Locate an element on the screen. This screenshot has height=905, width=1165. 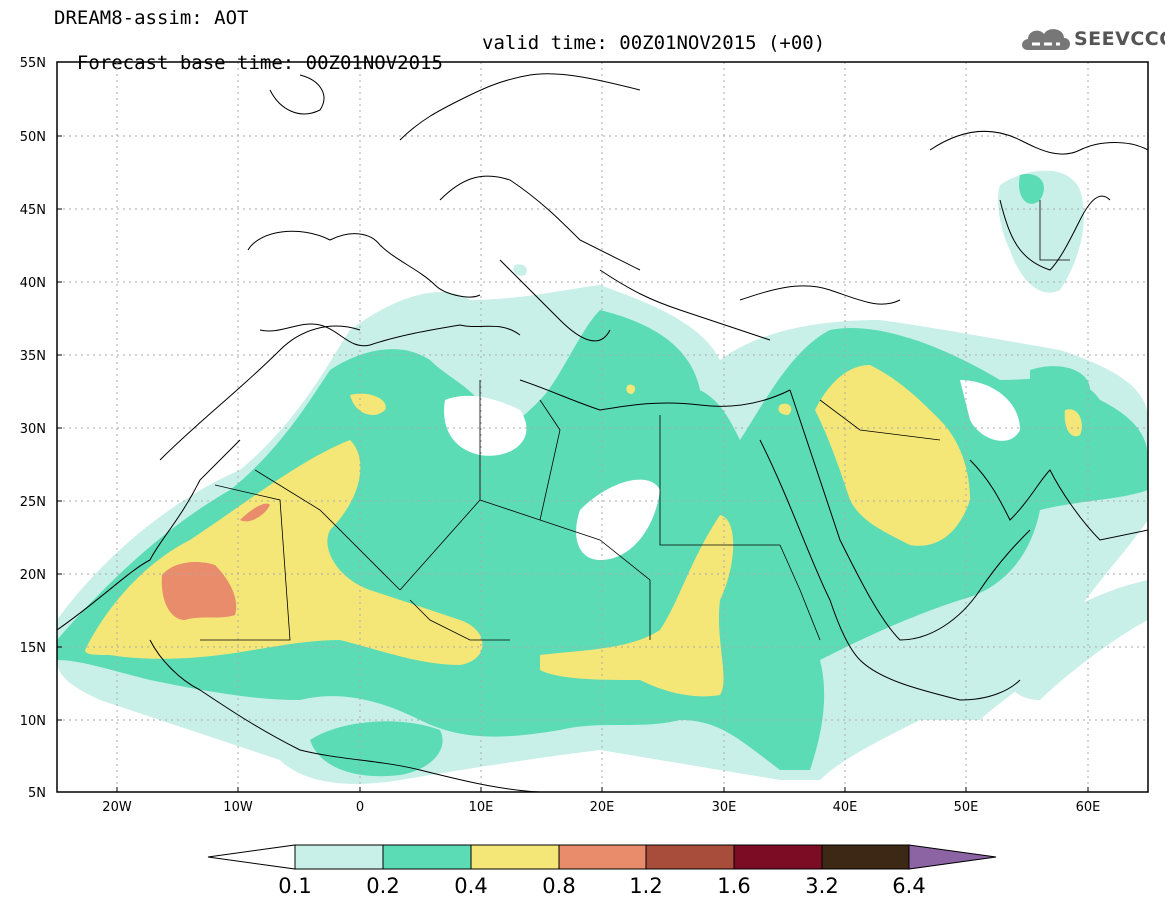
colorbar-labels: 0.1 0.2 0.4 0.8 1.2 1.6 3.2 6.4 is located at coordinates (601, 886).